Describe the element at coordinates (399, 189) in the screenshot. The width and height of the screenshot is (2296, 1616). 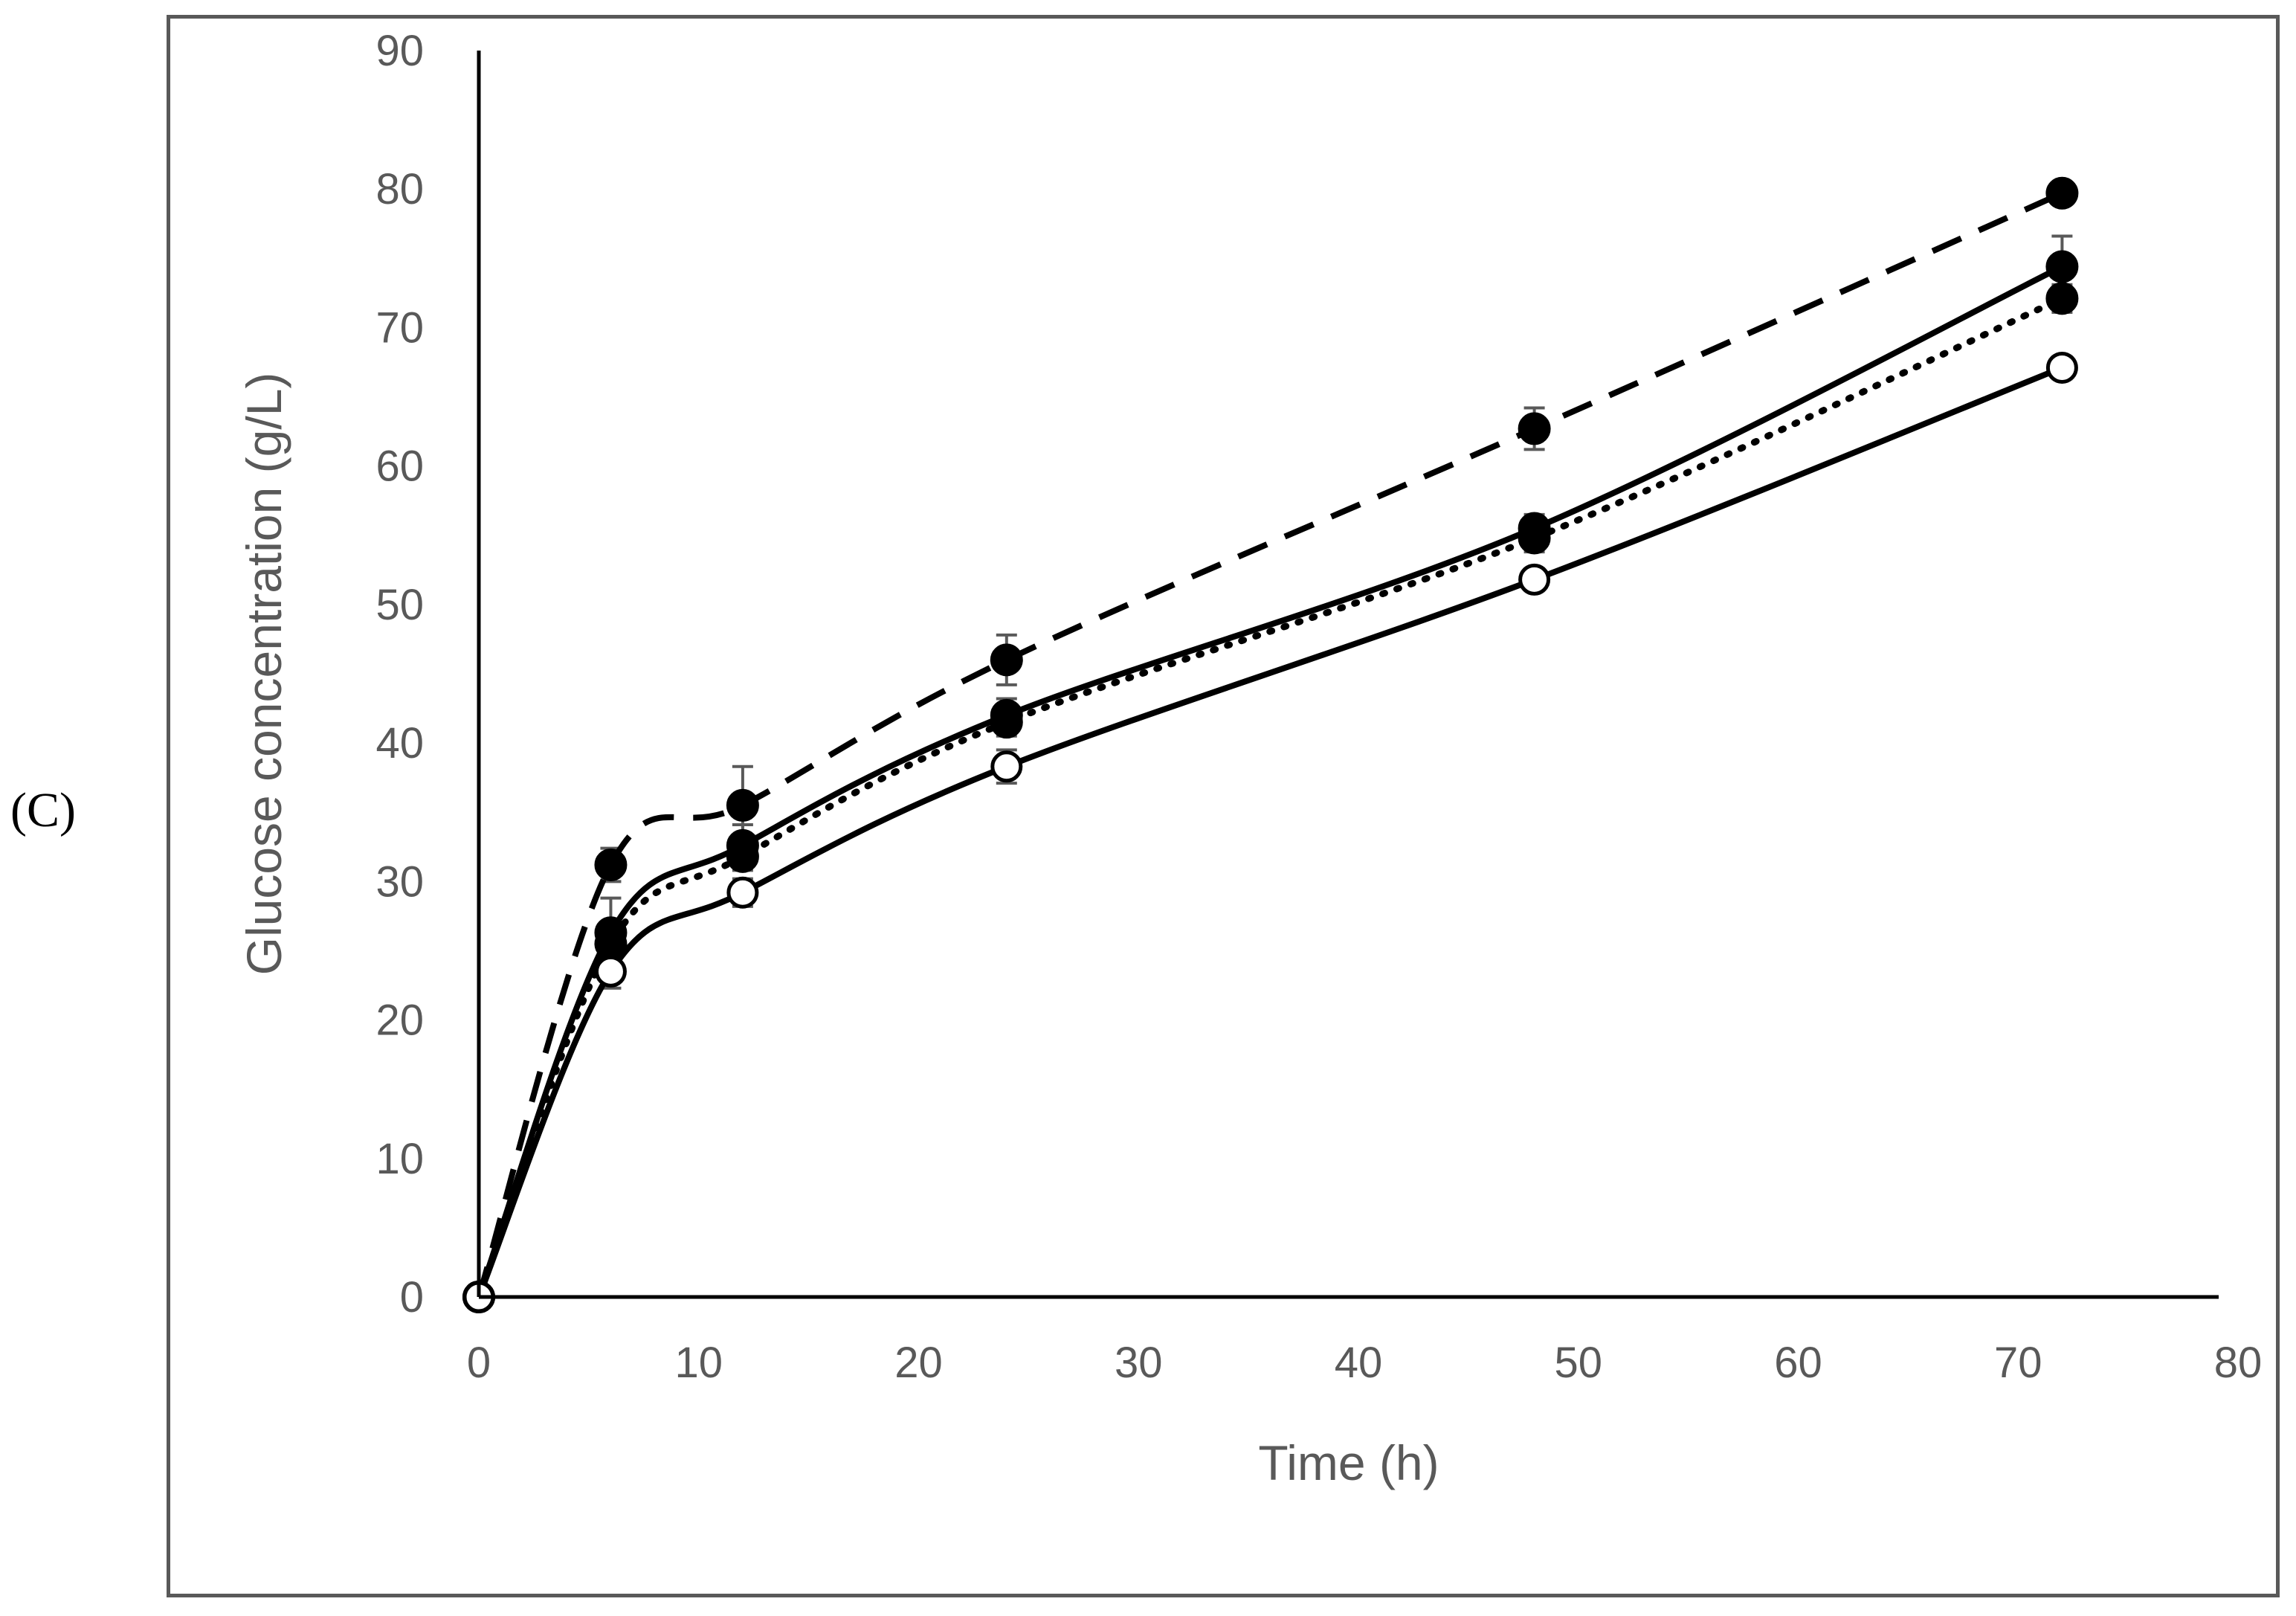
I see `y-tick-label-8: 80` at that location.